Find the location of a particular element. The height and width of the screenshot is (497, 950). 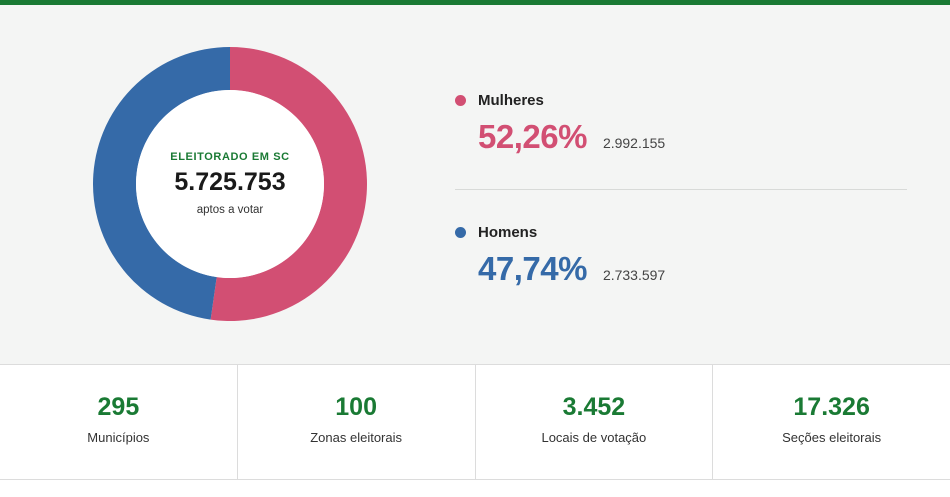

center-total: 5.725.753 is located at coordinates (230, 182).